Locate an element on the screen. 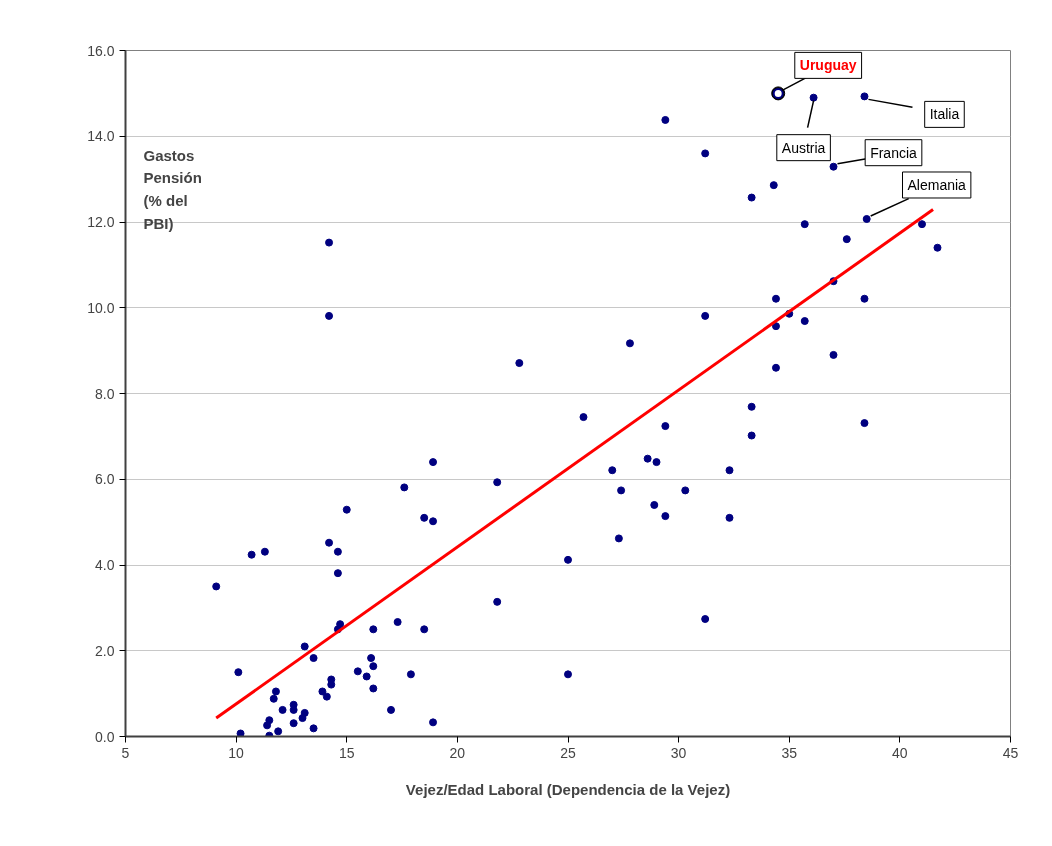 The image size is (1052, 846). annotation: Italia is located at coordinates (944, 114).